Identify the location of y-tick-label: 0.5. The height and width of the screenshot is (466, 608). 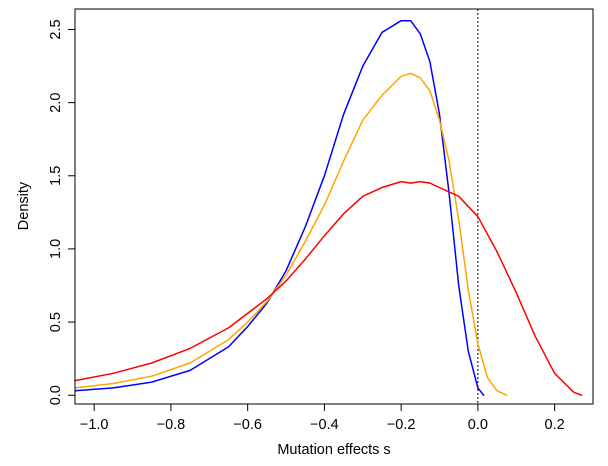
(56, 322).